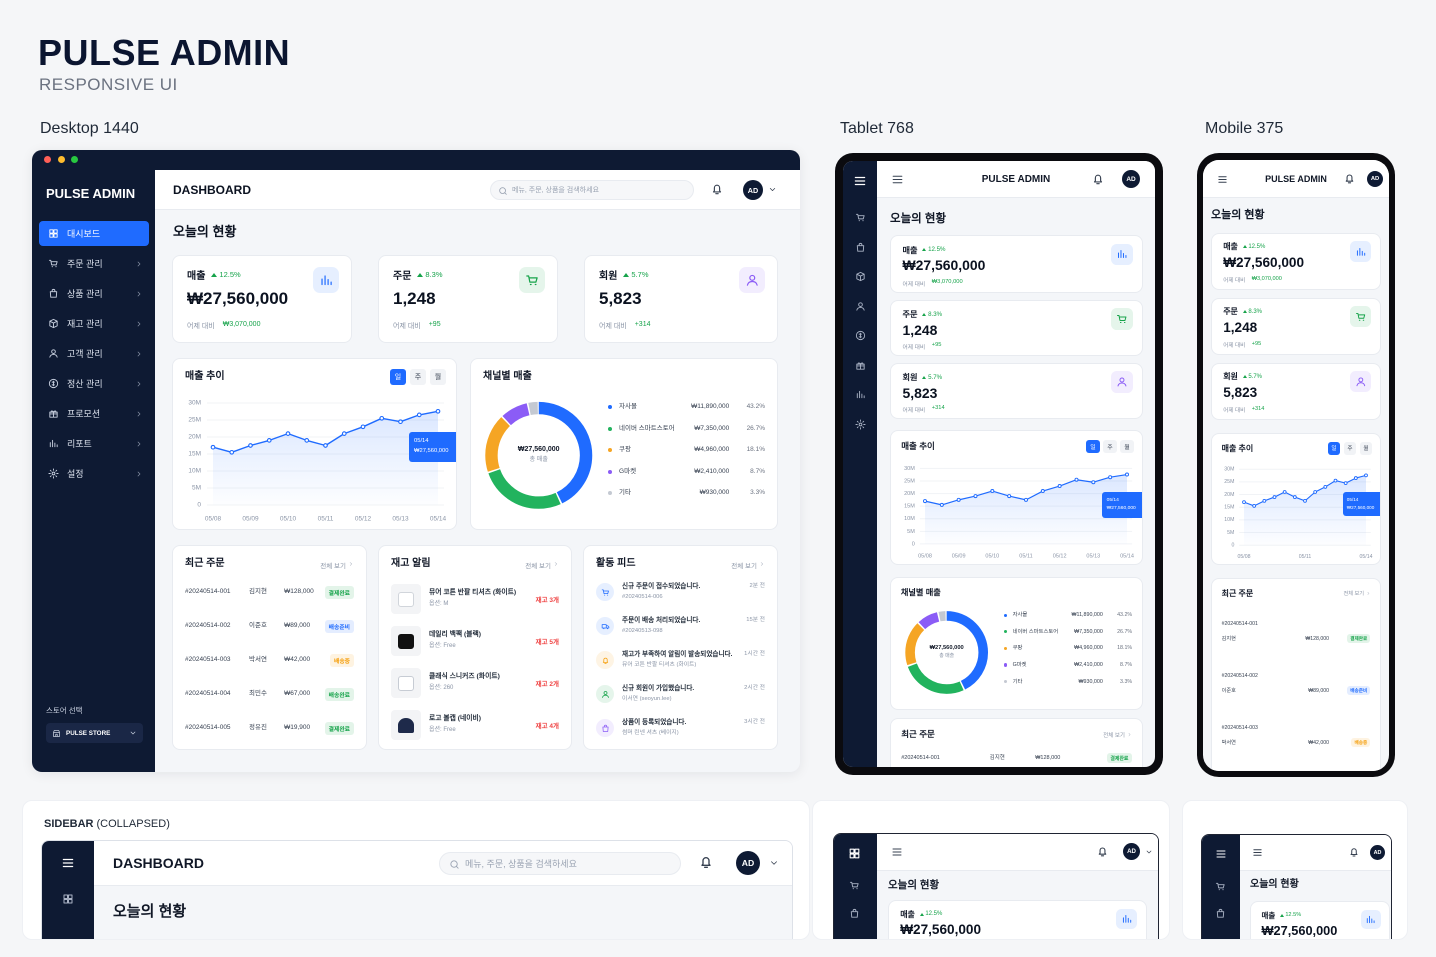 This screenshot has width=1436, height=957. I want to click on avatar-initials: AD, so click(1375, 179).